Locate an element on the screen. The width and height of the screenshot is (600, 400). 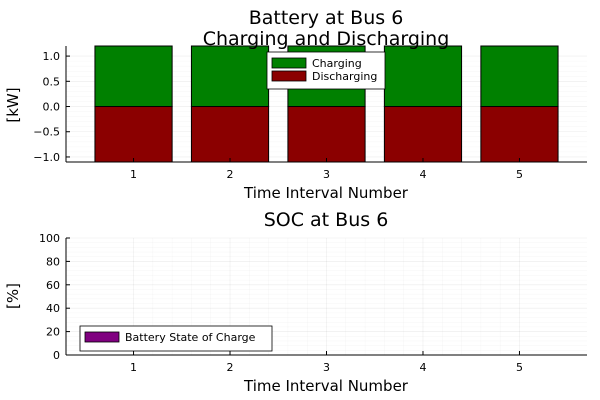
y-tick-label: 20 is located at coordinates (53, 332).